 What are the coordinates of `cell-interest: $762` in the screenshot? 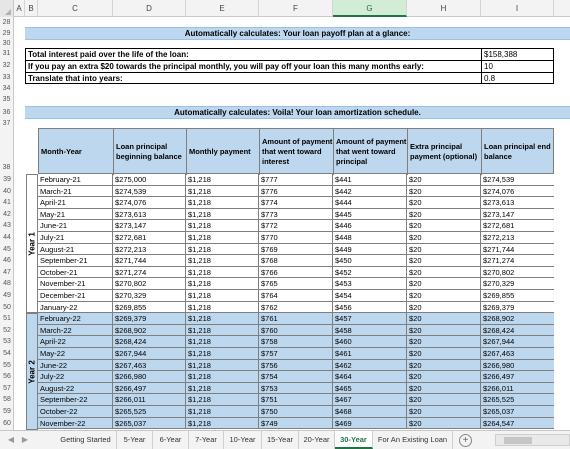 It's located at (296, 307).